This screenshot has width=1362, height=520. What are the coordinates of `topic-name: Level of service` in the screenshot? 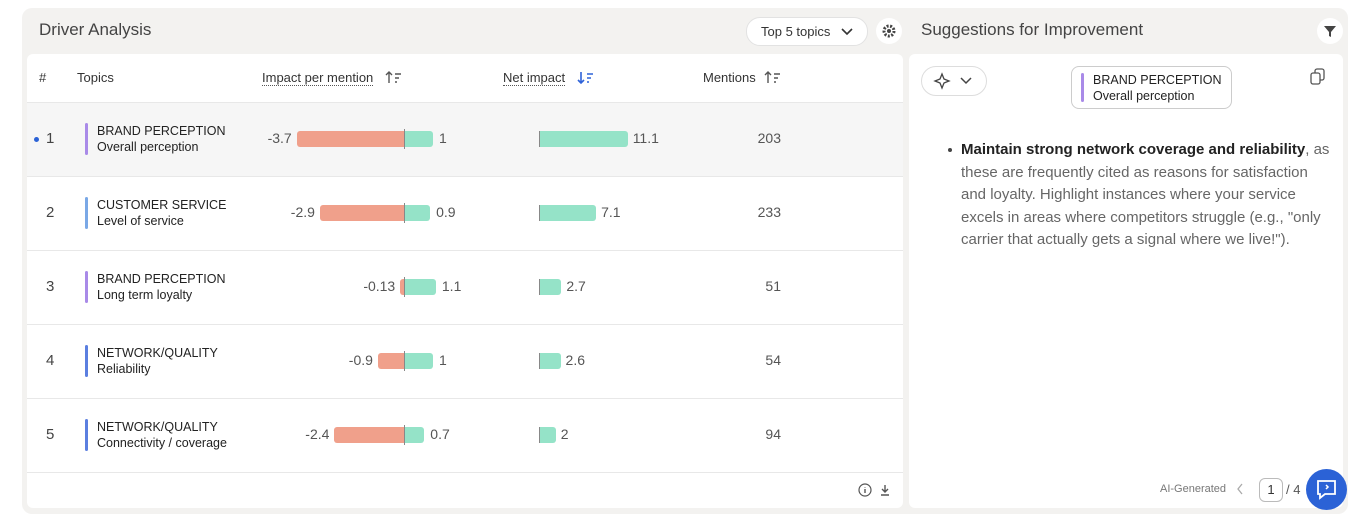 It's located at (140, 221).